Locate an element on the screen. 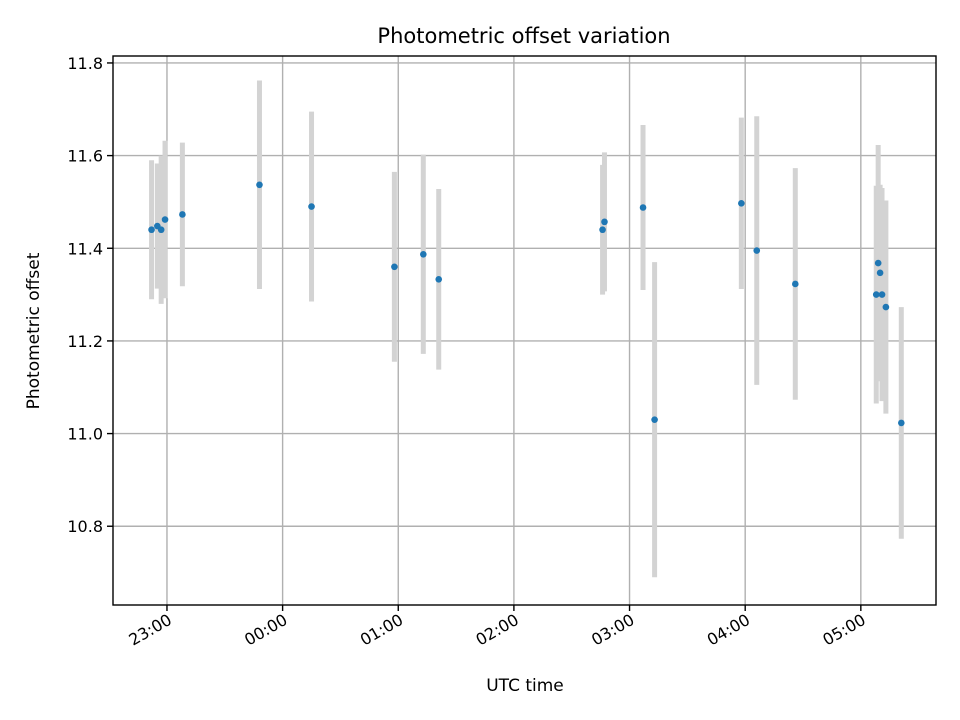  x-tick-label: 01:00 is located at coordinates (381, 630).